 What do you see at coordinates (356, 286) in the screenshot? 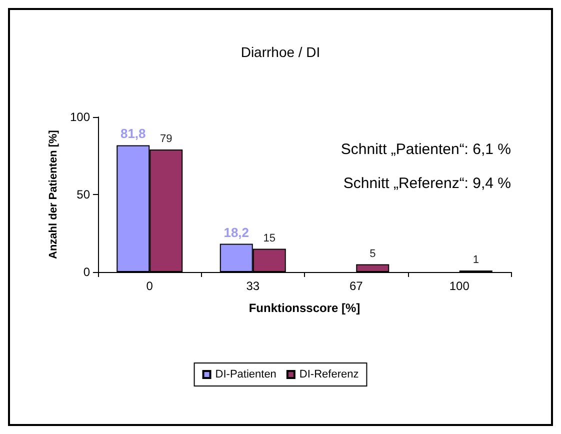
I see `x-tick-label: 67` at bounding box center [356, 286].